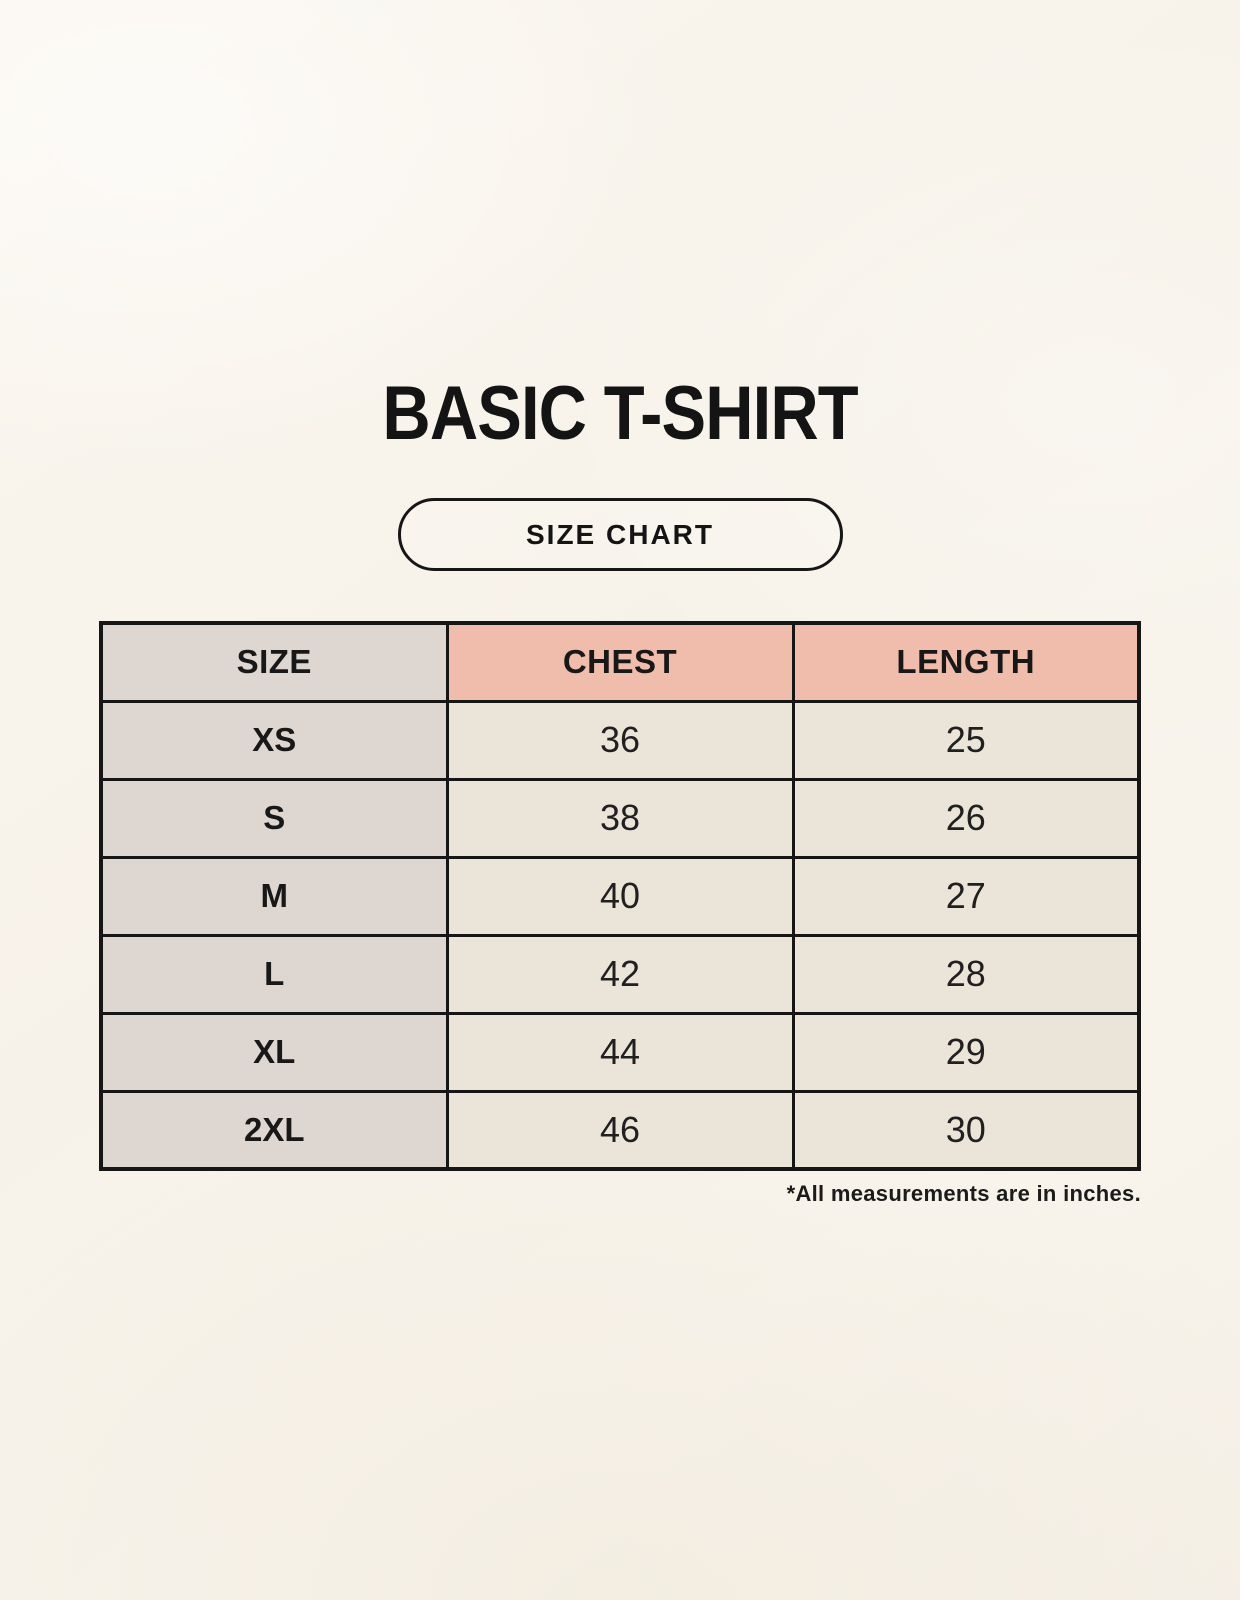 The image size is (1240, 1600). What do you see at coordinates (274, 1052) in the screenshot?
I see `size-cell: XL` at bounding box center [274, 1052].